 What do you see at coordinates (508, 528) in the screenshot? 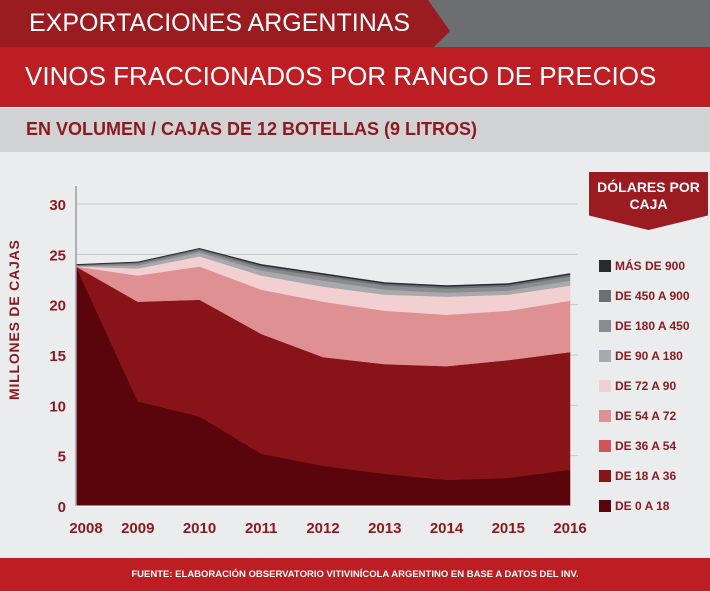
I see `x-tick-label: 2015` at bounding box center [508, 528].